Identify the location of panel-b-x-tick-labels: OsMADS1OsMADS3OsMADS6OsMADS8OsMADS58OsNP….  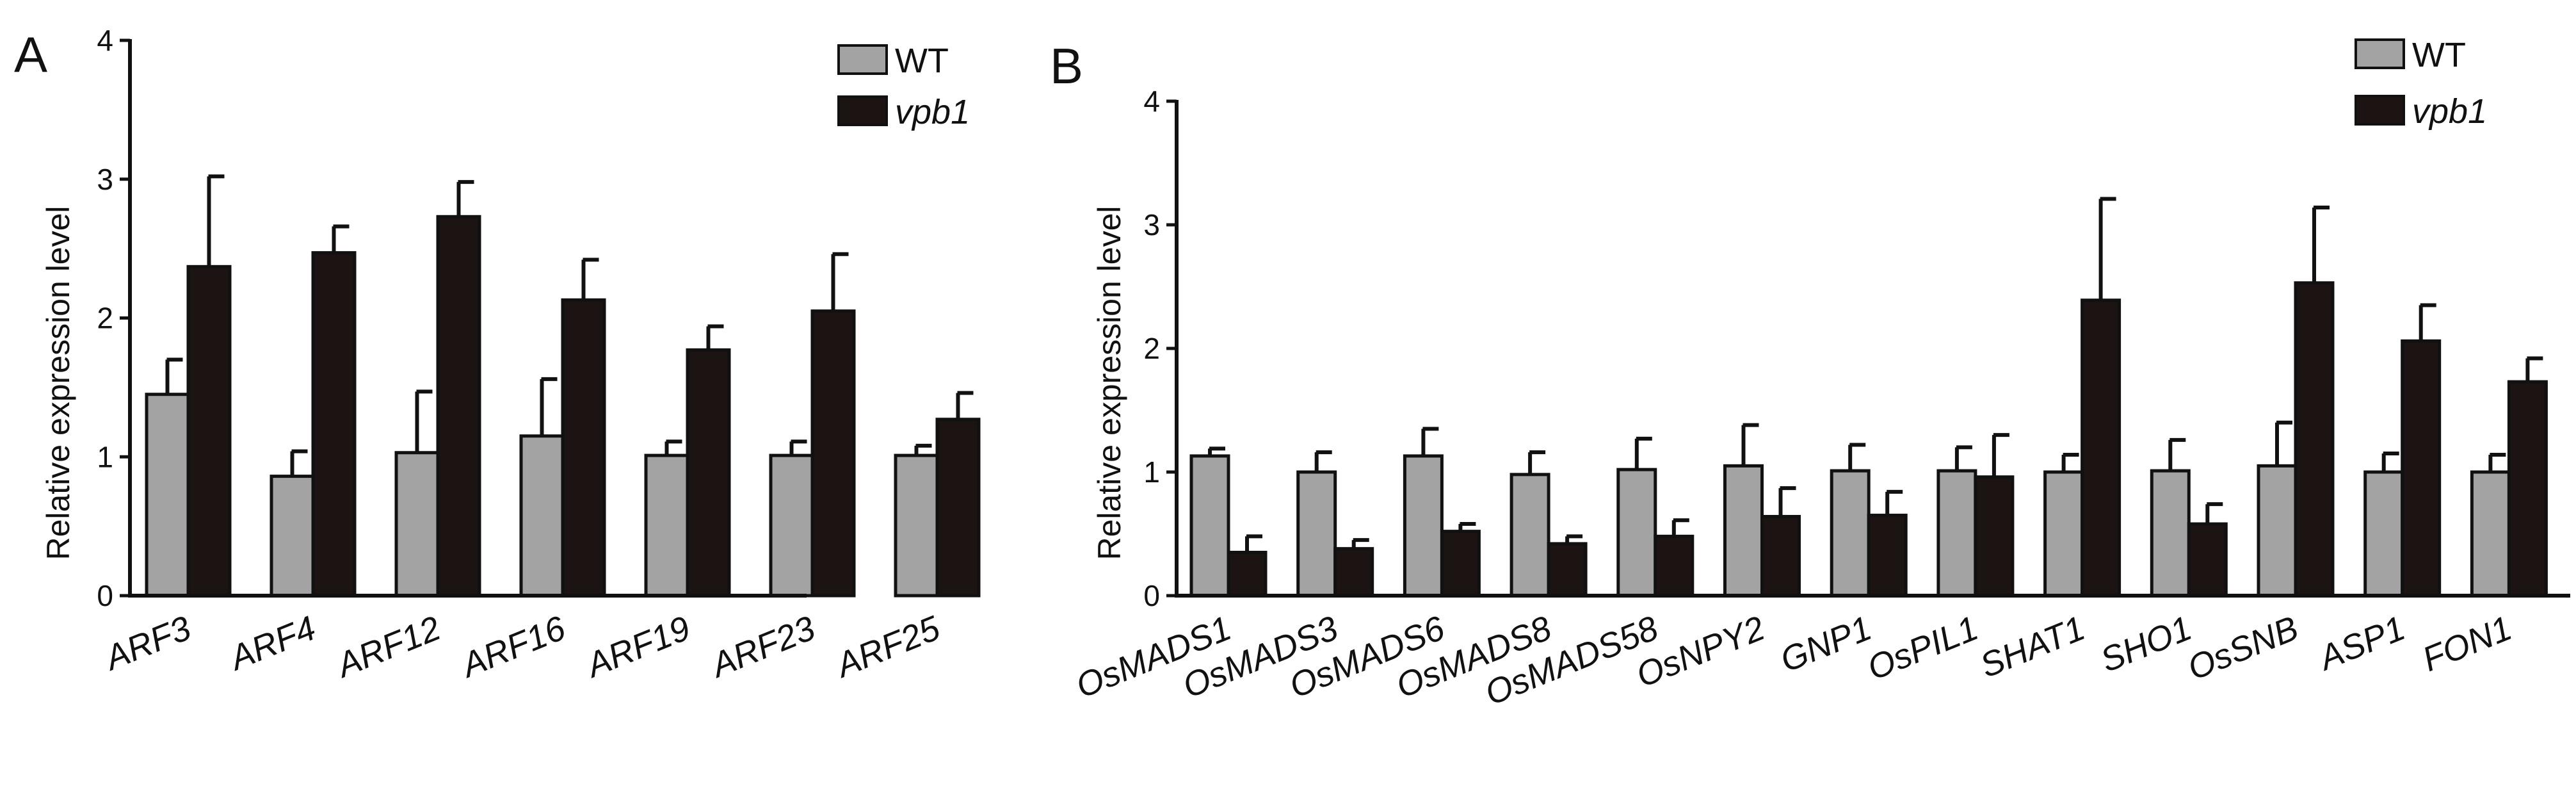
(1794, 660).